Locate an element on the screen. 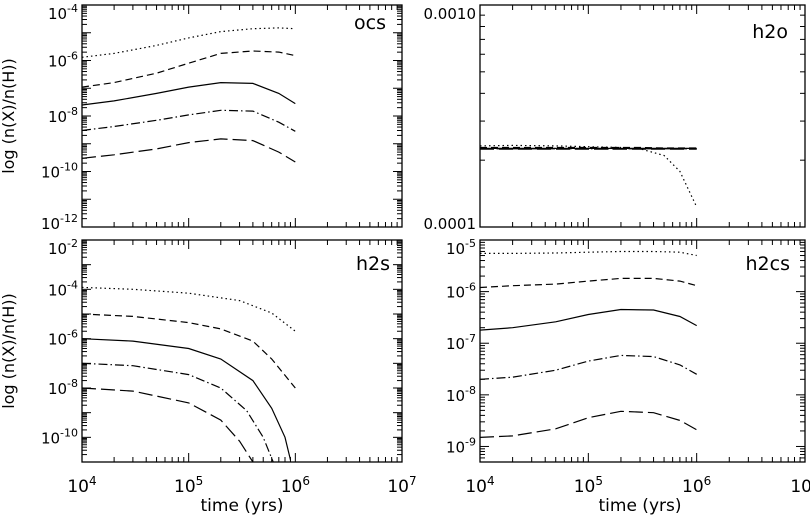 This screenshot has height=519, width=810. y-tick-label: 0.0001 is located at coordinates (450, 224).